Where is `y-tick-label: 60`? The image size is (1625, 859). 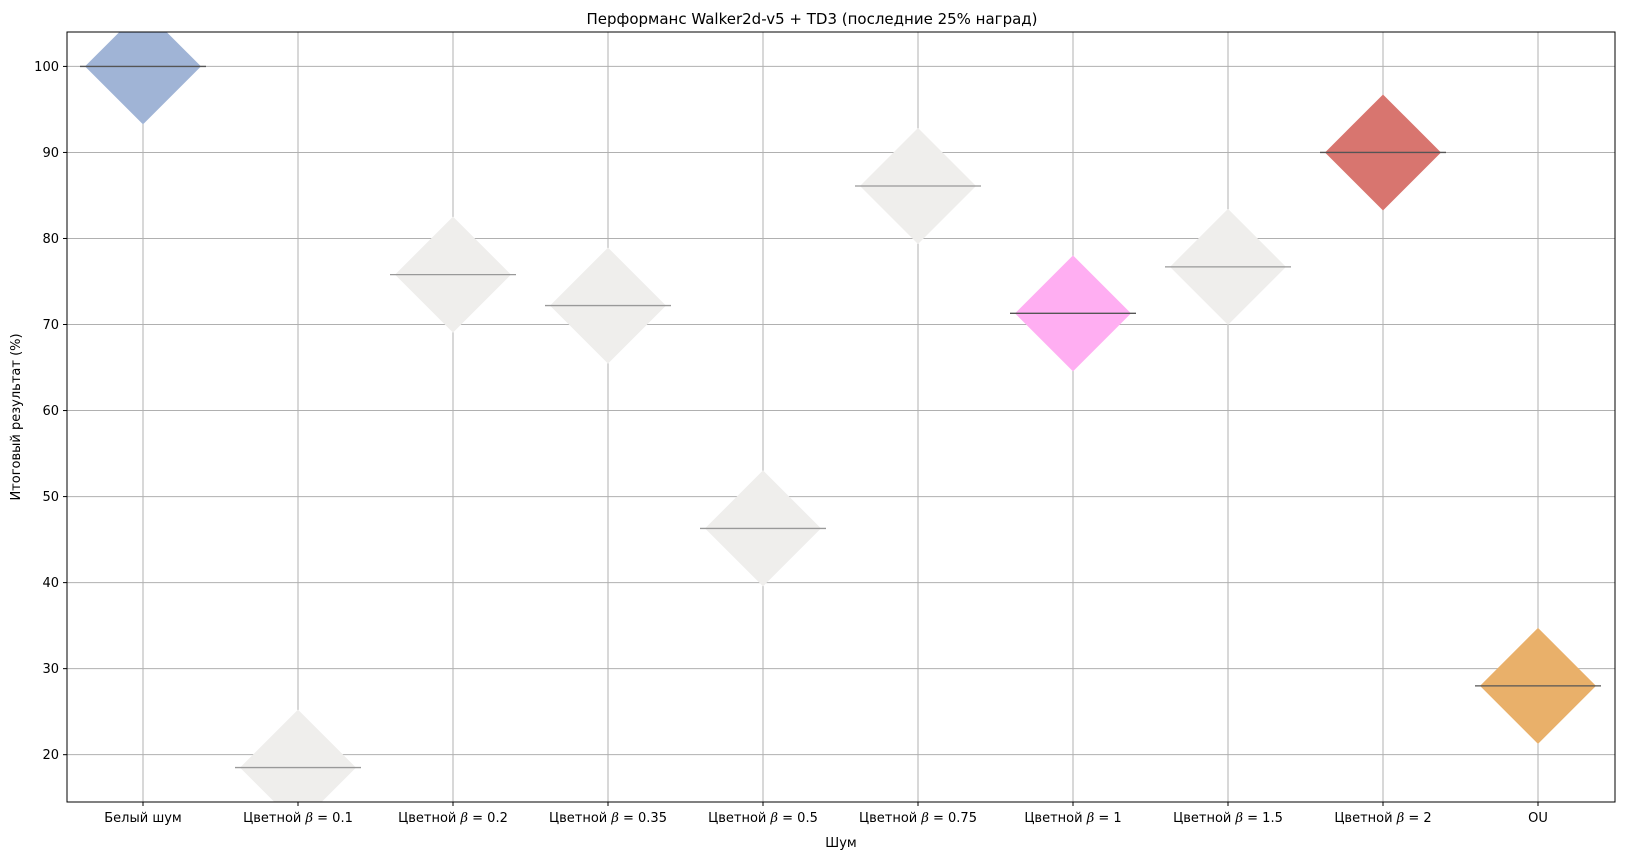 y-tick-label: 60 is located at coordinates (50, 411).